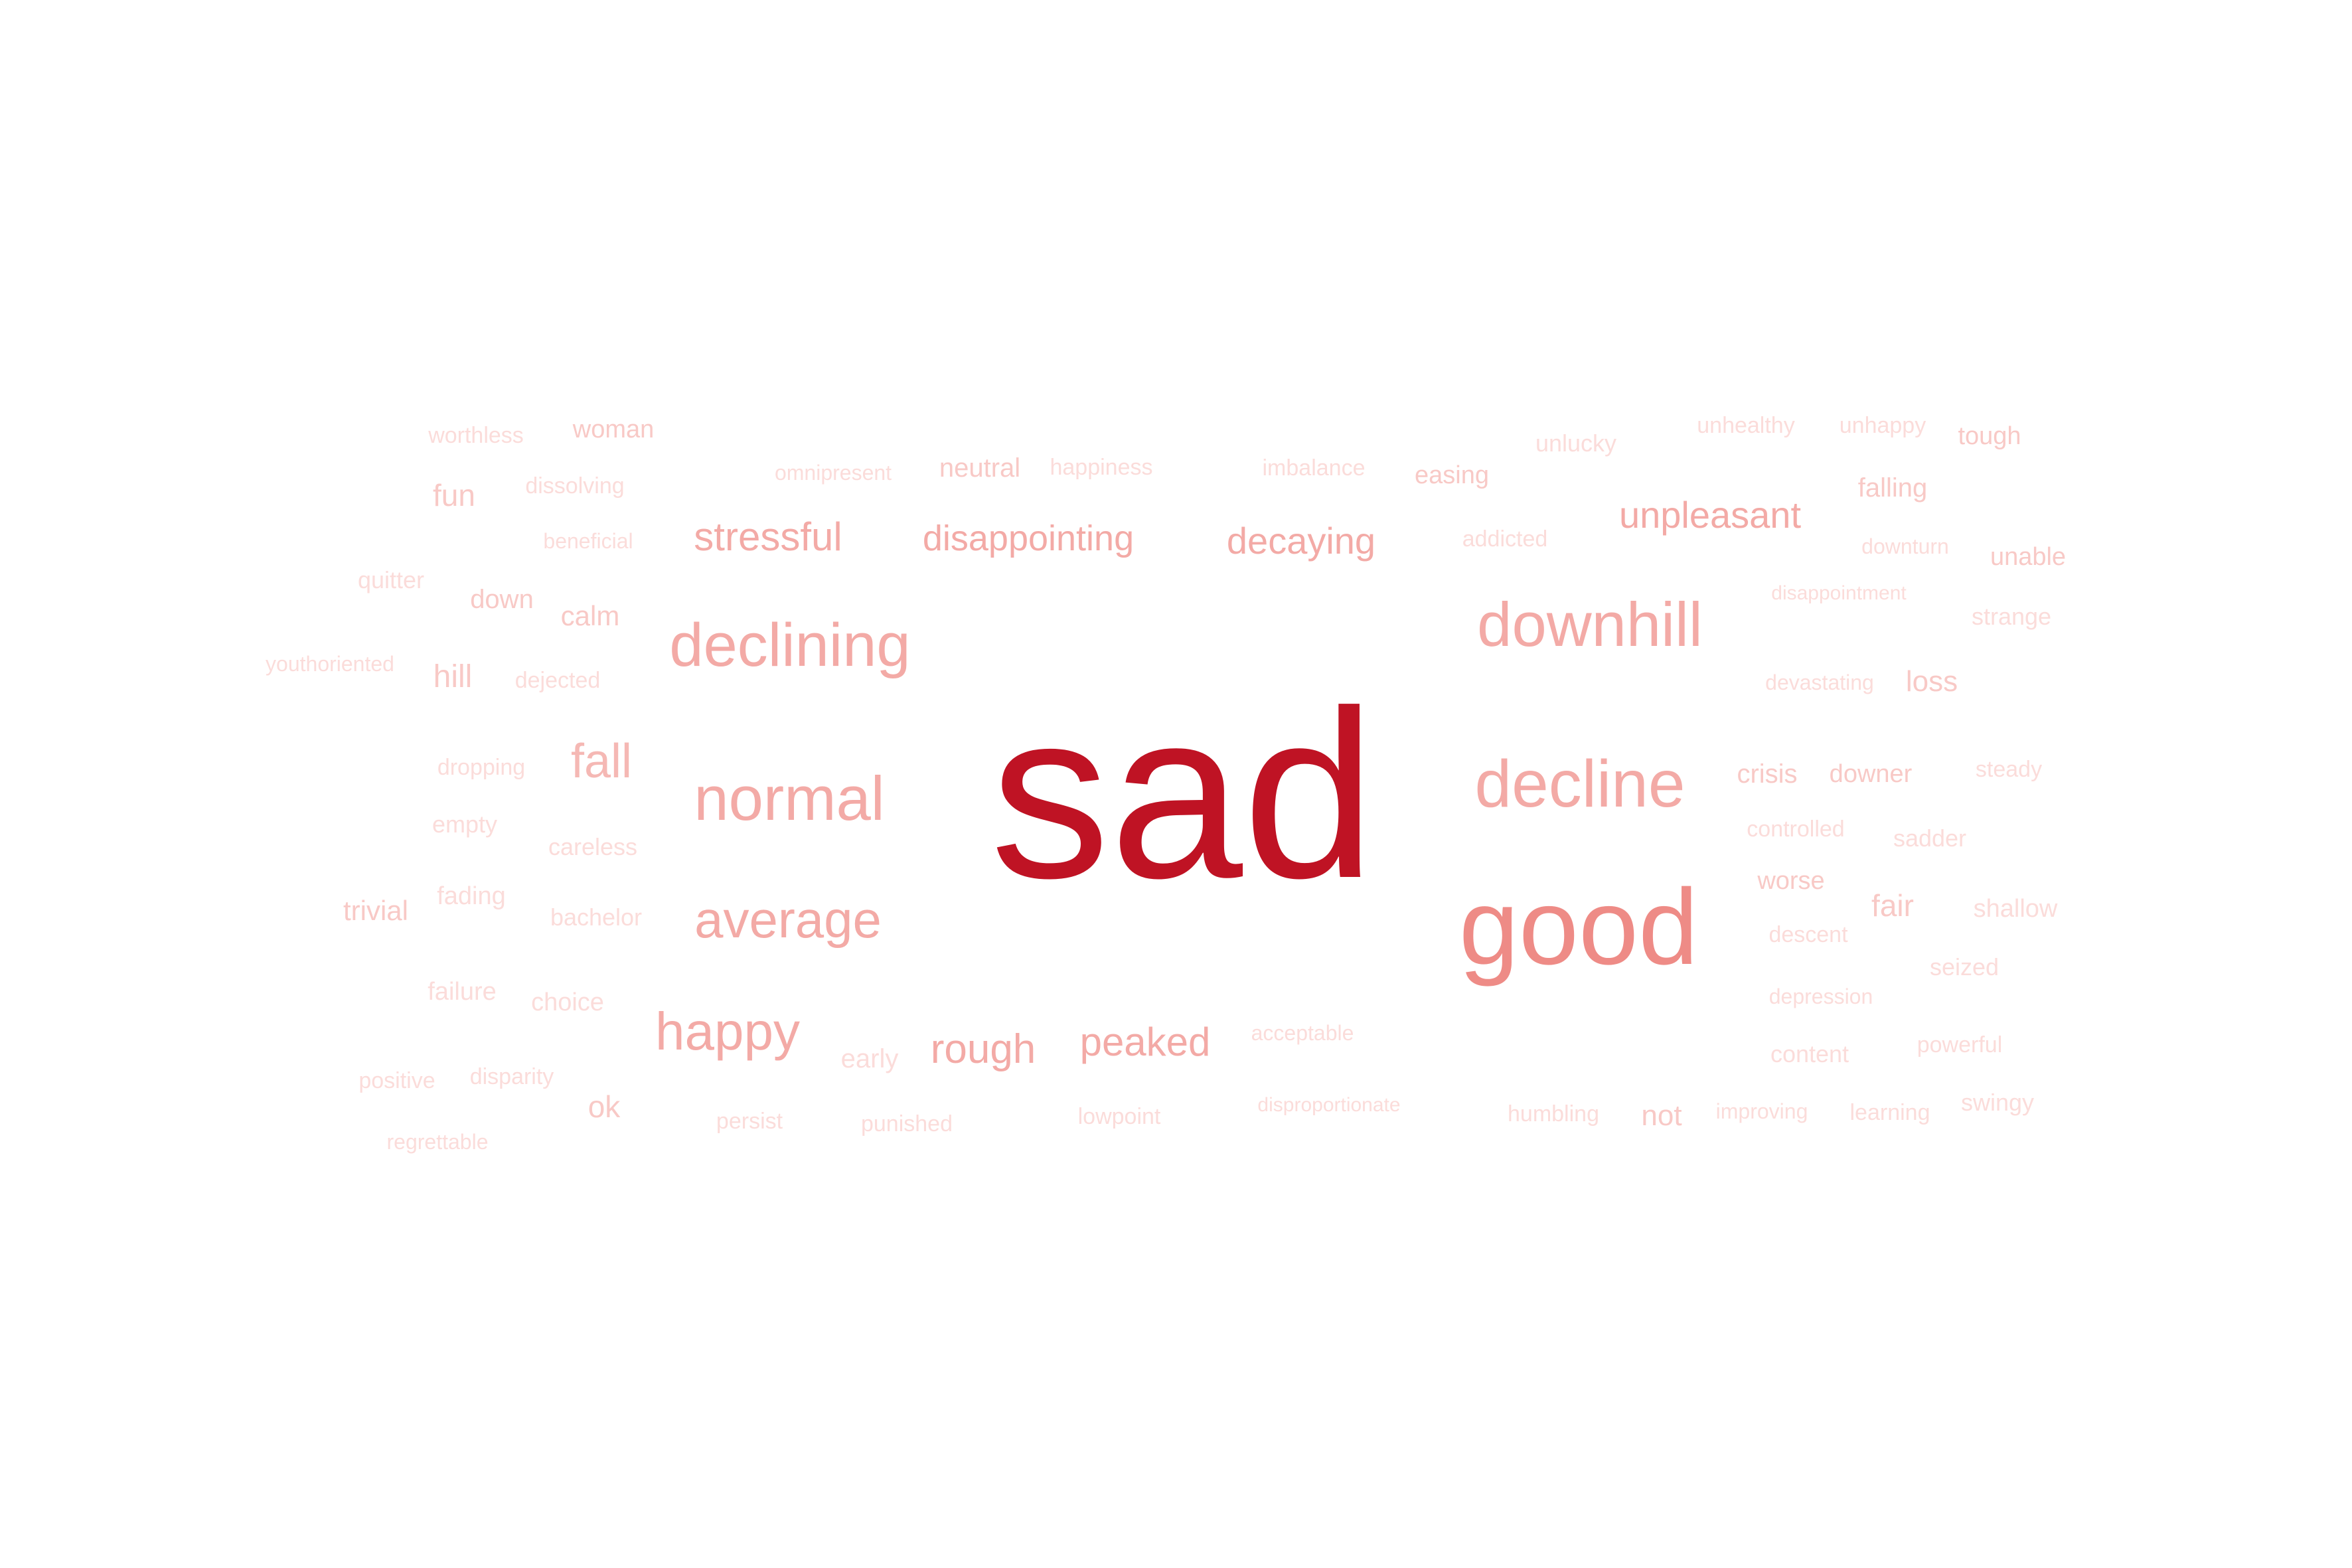  What do you see at coordinates (1960, 1045) in the screenshot?
I see `word-powerful: powerful` at bounding box center [1960, 1045].